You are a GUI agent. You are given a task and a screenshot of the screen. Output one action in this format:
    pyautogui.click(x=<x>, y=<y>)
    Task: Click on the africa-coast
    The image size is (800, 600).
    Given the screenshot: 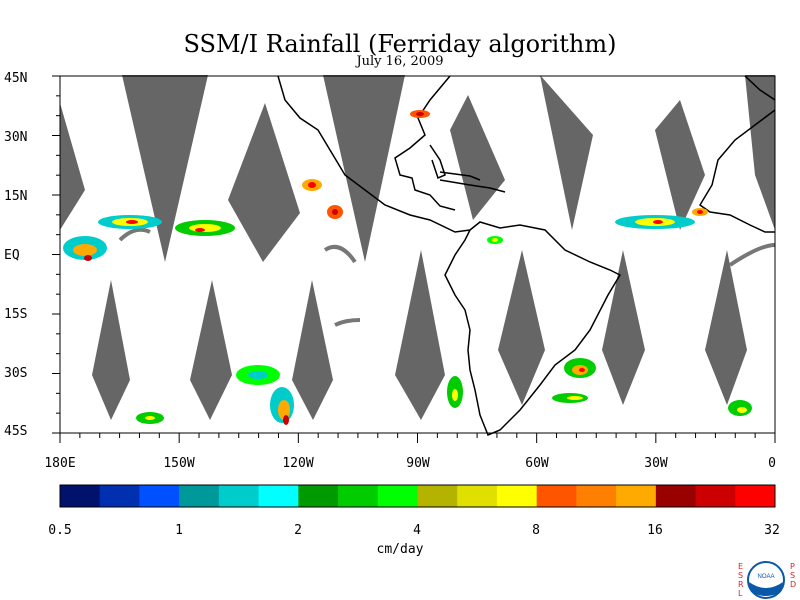 What is the action you would take?
    pyautogui.click(x=737, y=171)
    